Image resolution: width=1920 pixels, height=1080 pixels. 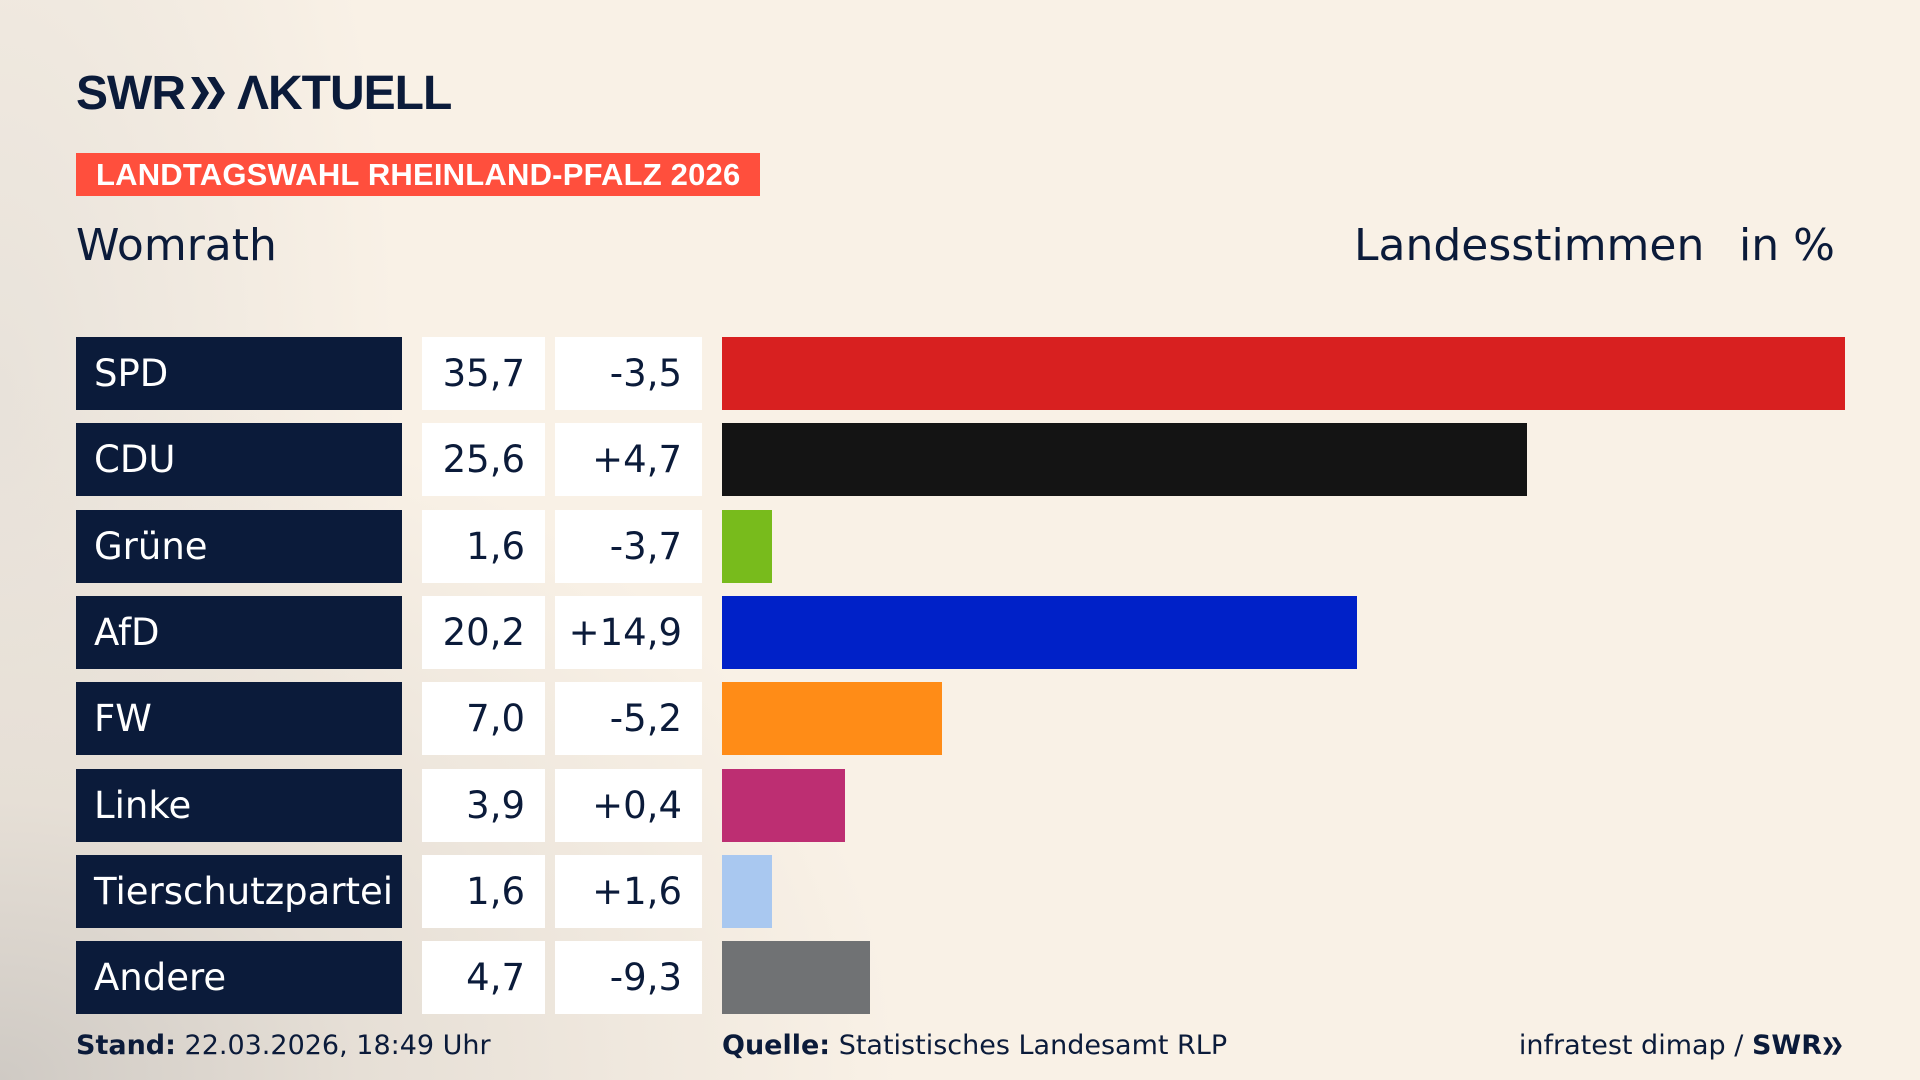 What do you see at coordinates (628, 632) in the screenshot?
I see `vote-change: +14,9` at bounding box center [628, 632].